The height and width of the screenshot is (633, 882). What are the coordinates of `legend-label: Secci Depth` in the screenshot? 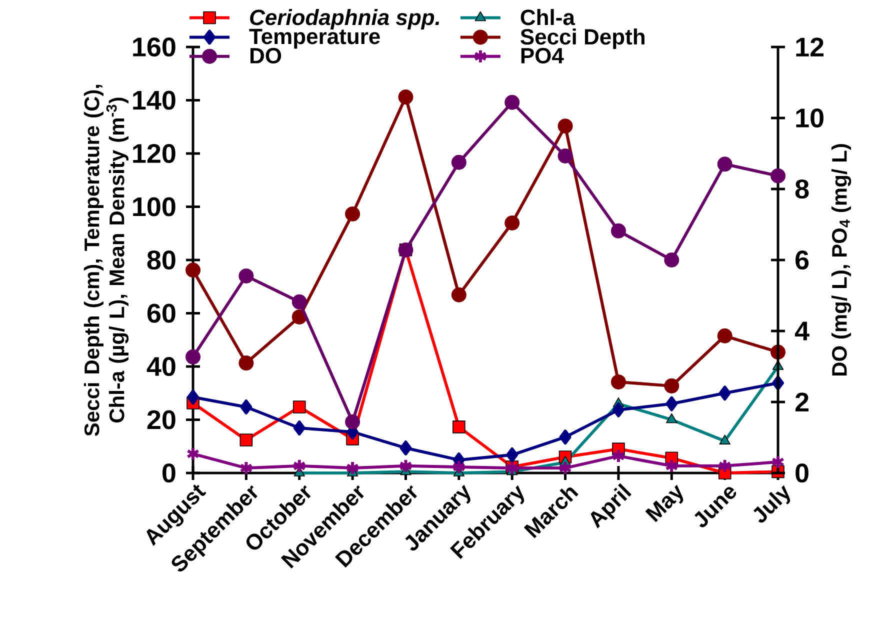 It's located at (582, 38).